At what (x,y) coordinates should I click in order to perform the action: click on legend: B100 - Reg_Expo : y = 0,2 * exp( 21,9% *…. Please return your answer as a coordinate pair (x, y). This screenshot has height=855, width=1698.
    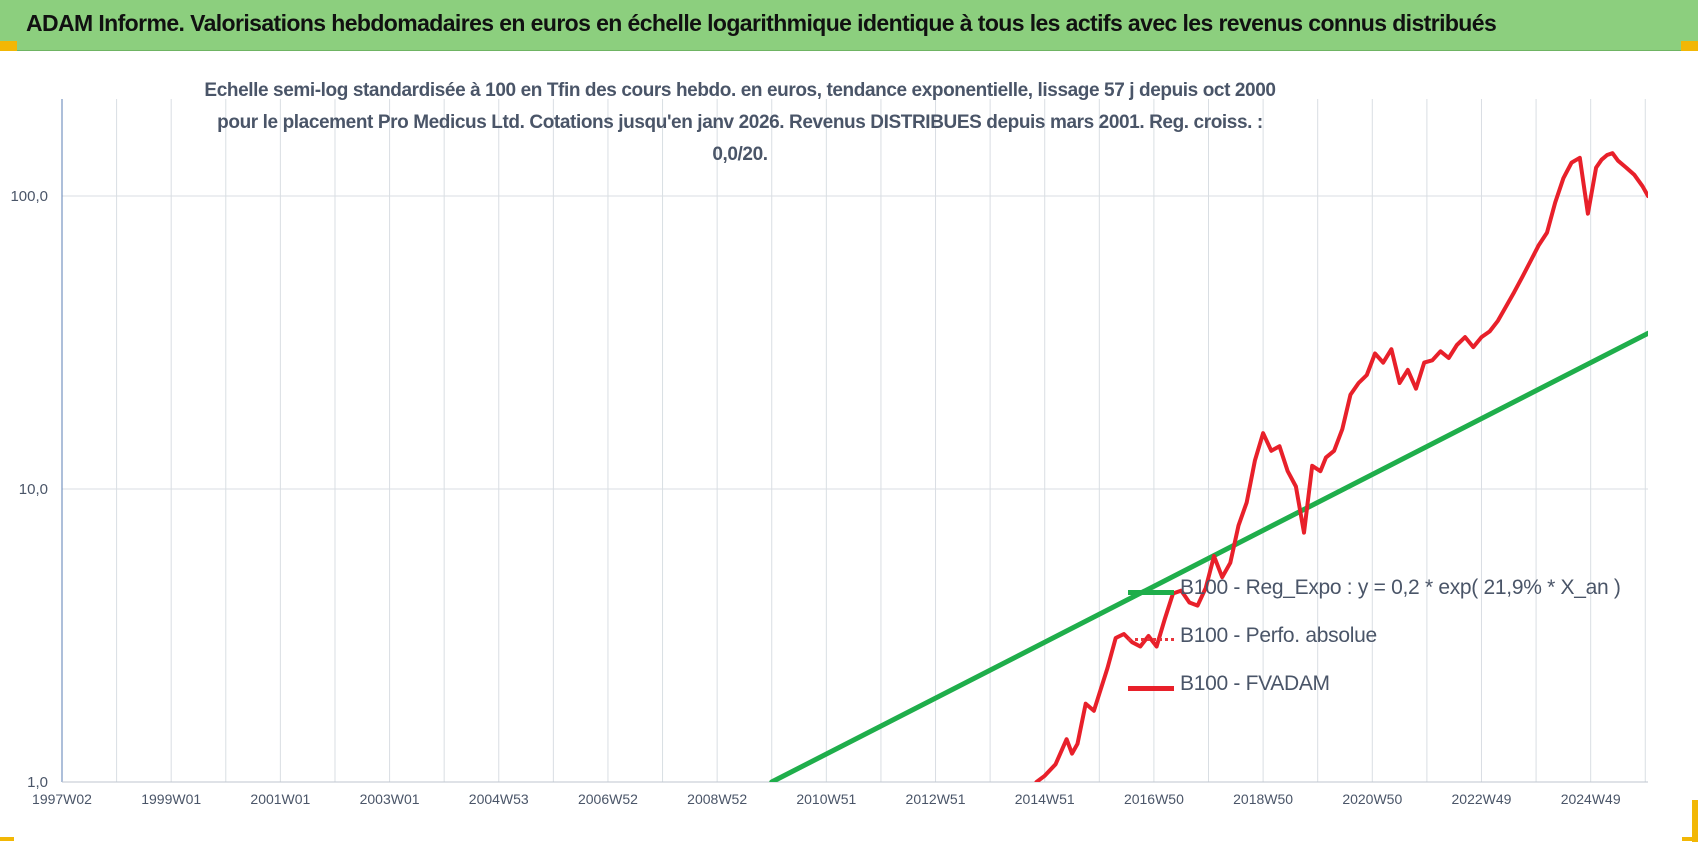
    Looking at the image, I should click on (1388, 640).